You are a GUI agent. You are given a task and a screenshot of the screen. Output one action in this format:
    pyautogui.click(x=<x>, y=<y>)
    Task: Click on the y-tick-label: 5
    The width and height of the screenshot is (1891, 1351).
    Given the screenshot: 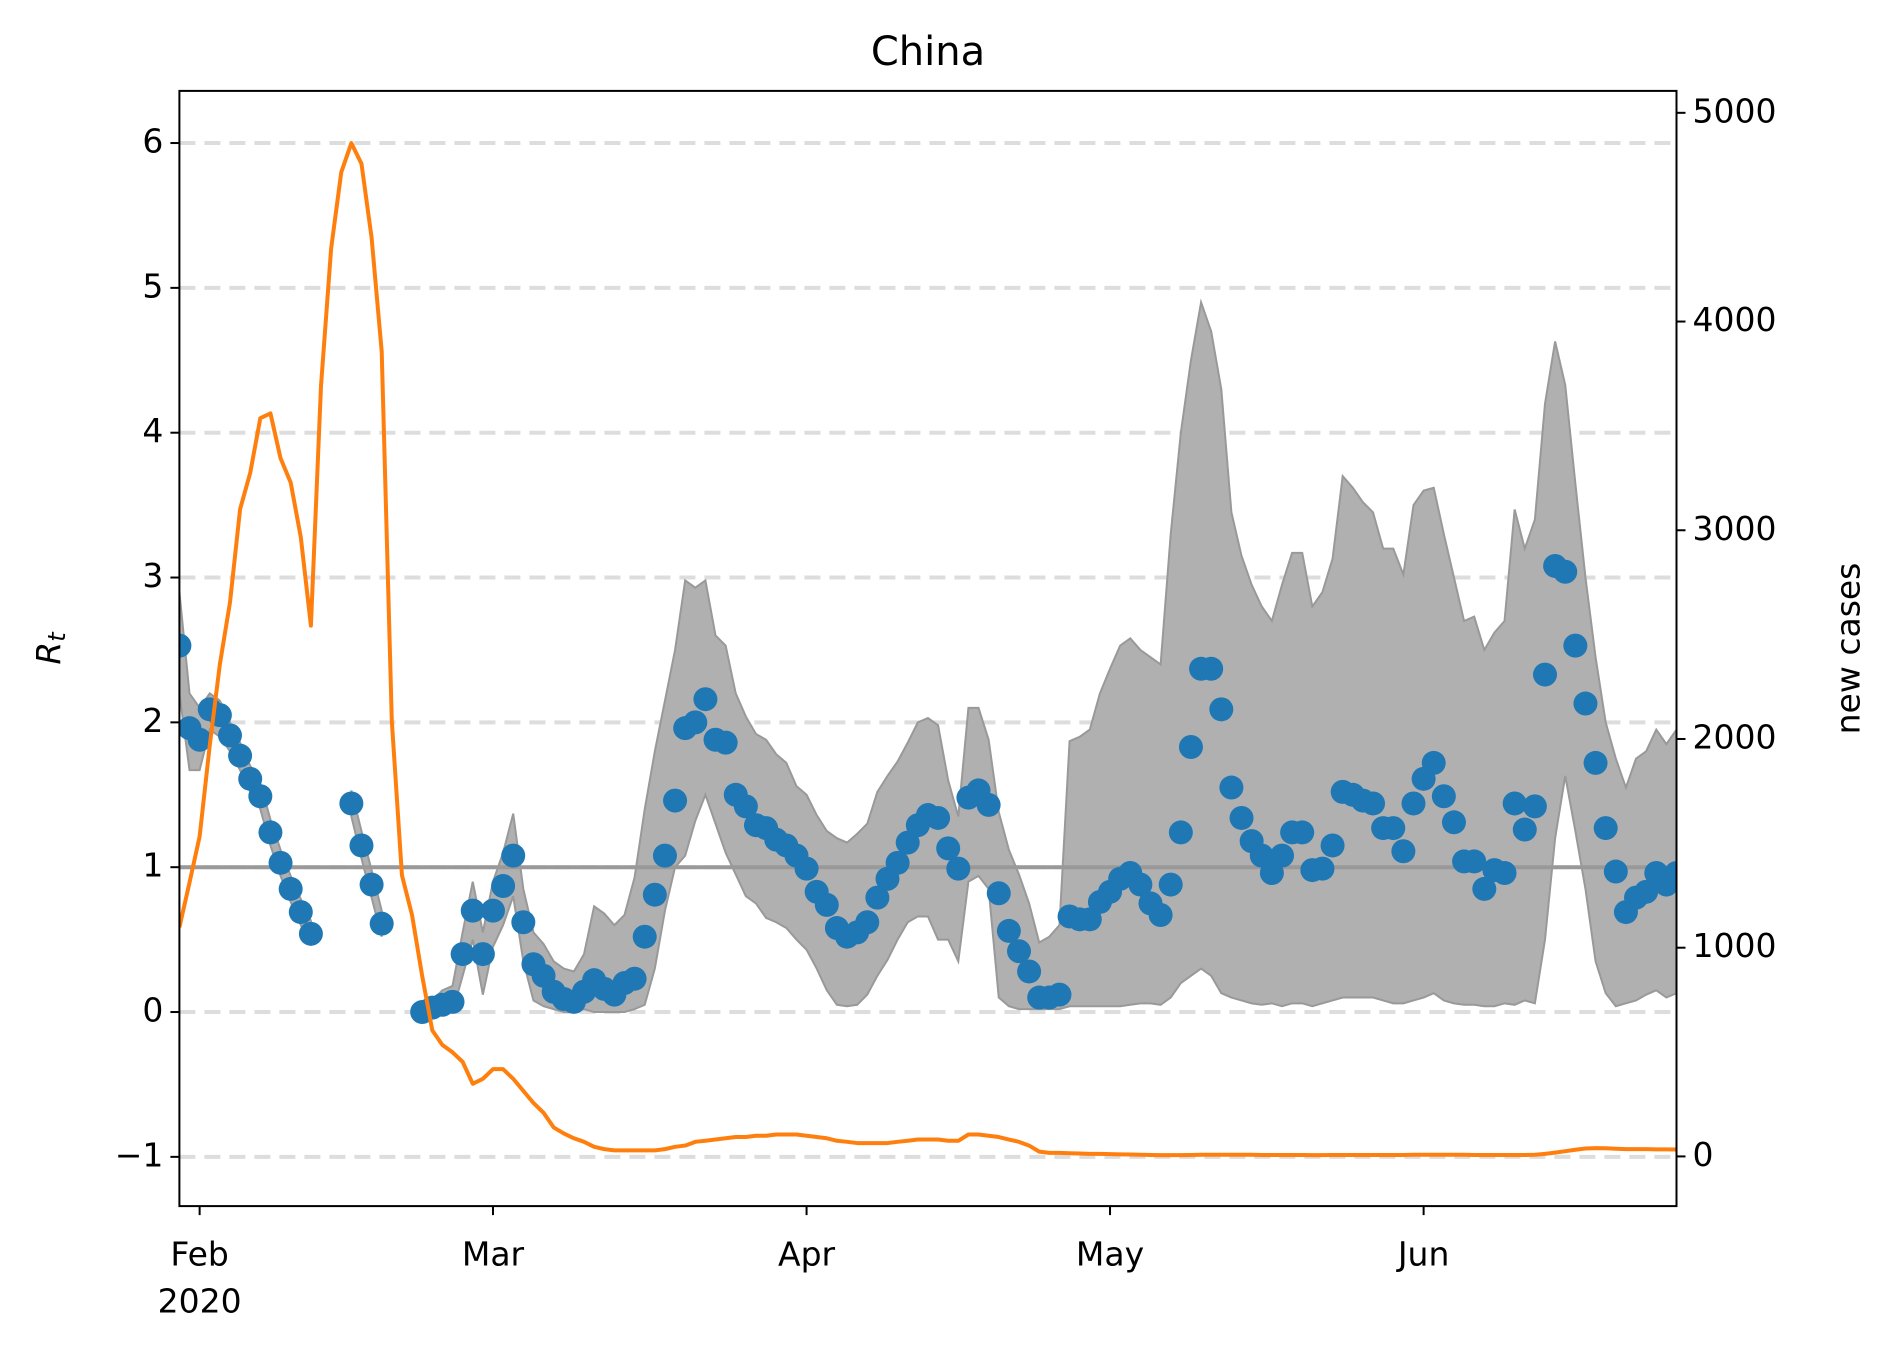 What is the action you would take?
    pyautogui.click(x=152, y=285)
    